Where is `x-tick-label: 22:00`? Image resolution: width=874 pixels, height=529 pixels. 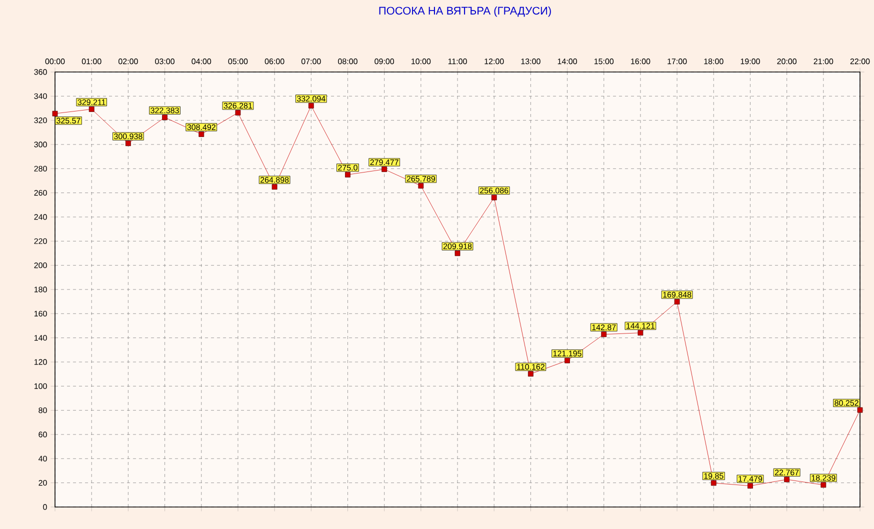
x-tick-label: 22:00 is located at coordinates (860, 61).